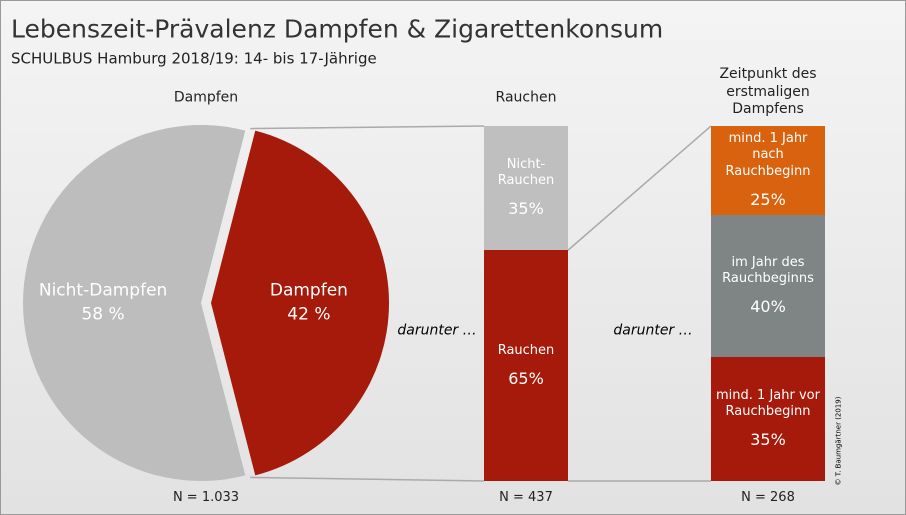  Describe the element at coordinates (526, 97) in the screenshot. I see `section-title: Rauchen` at that location.